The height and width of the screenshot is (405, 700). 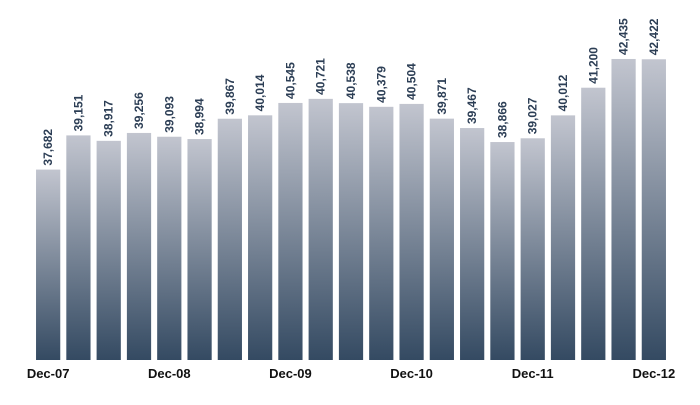 What do you see at coordinates (48, 373) in the screenshot?
I see `x-tick-label: Dec-07` at bounding box center [48, 373].